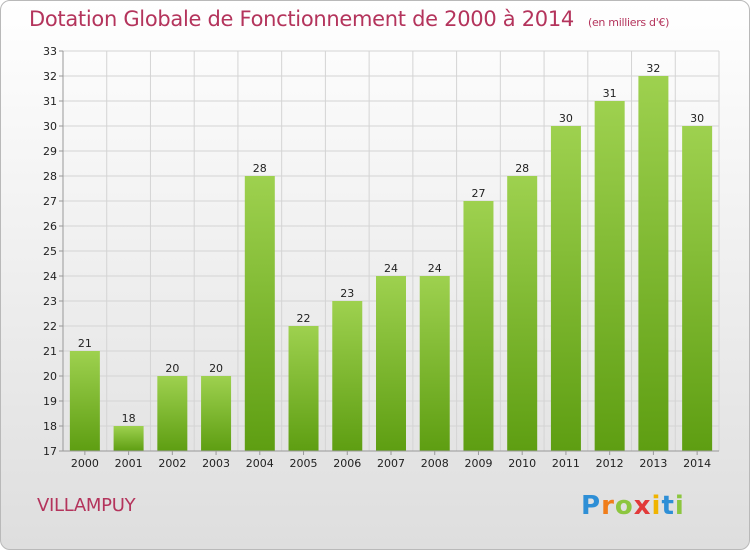 The height and width of the screenshot is (550, 750). I want to click on logo-letter: o, so click(624, 506).